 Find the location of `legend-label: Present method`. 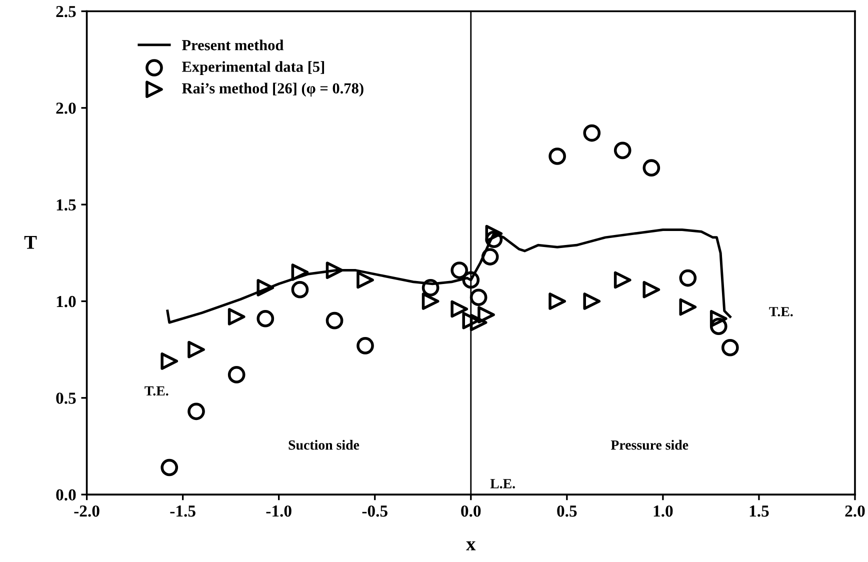

legend-label: Present method is located at coordinates (233, 45).